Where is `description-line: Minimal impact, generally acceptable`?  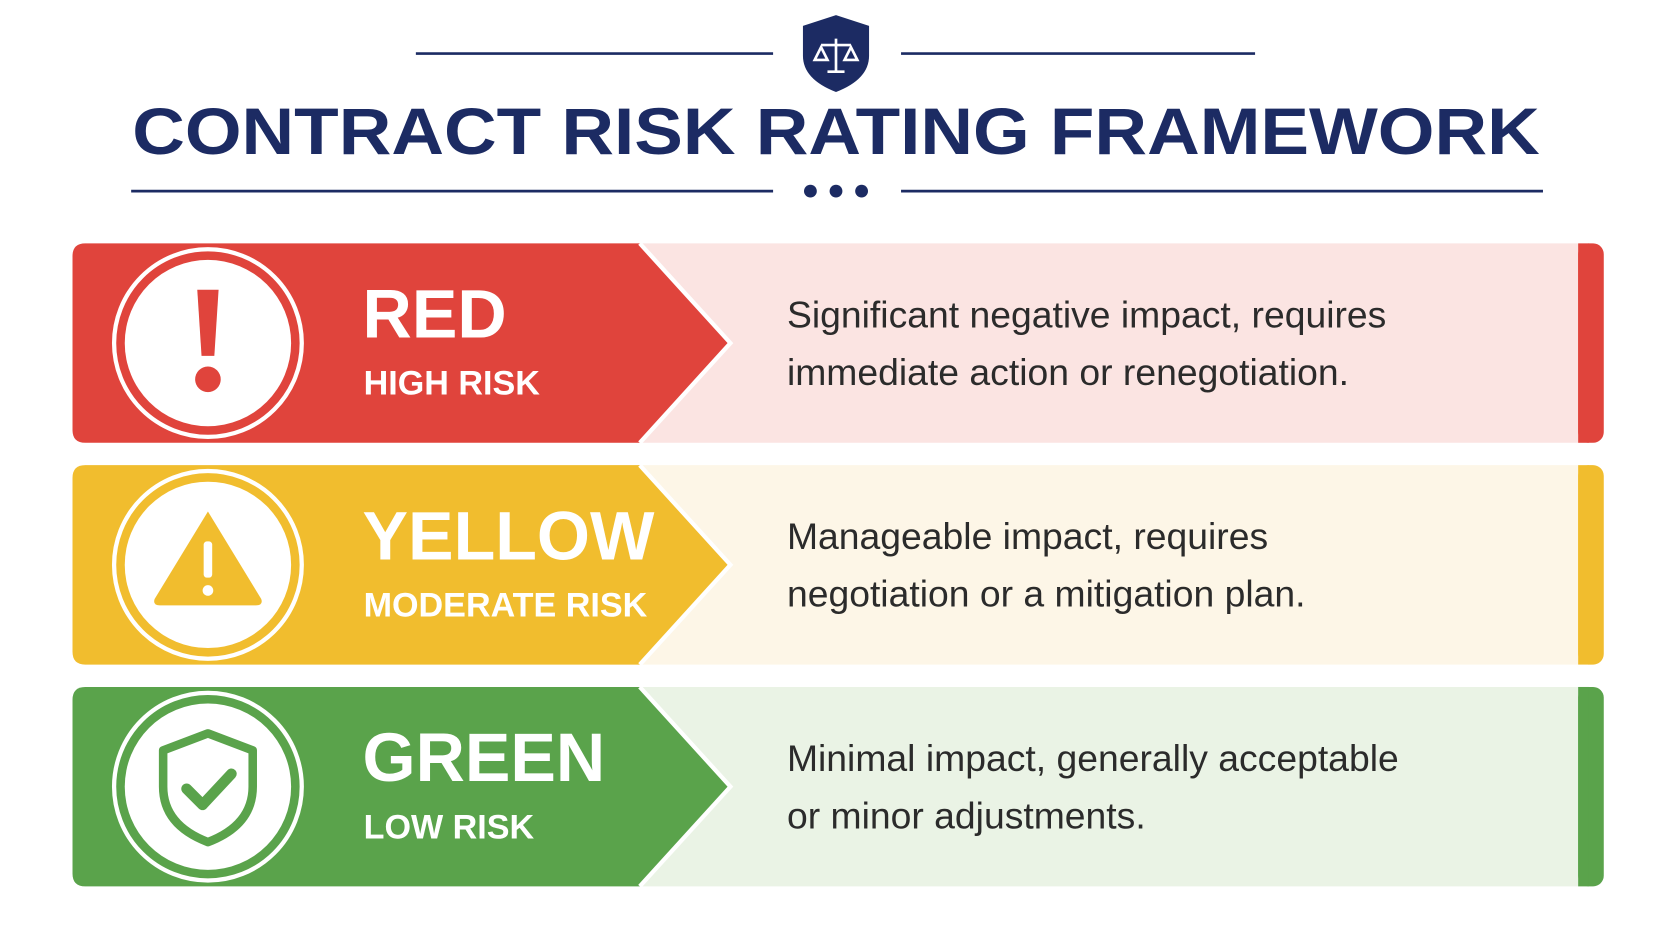
description-line: Minimal impact, generally acceptable is located at coordinates (1093, 758).